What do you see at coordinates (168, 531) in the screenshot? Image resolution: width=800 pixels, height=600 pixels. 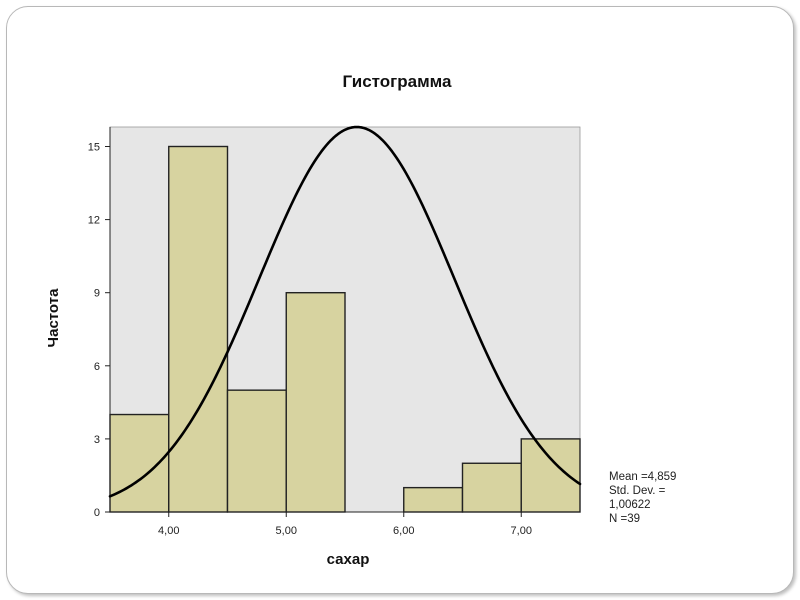 I see `x-tick-label: 4,00` at bounding box center [168, 531].